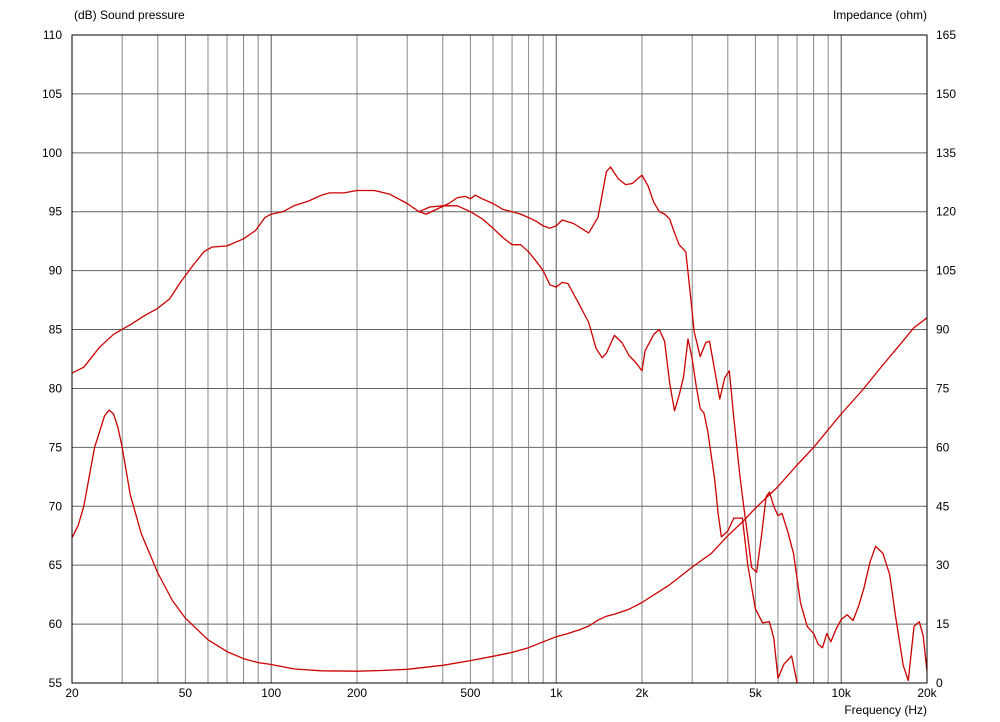  I want to click on x-tick-label: 1k, so click(557, 693).